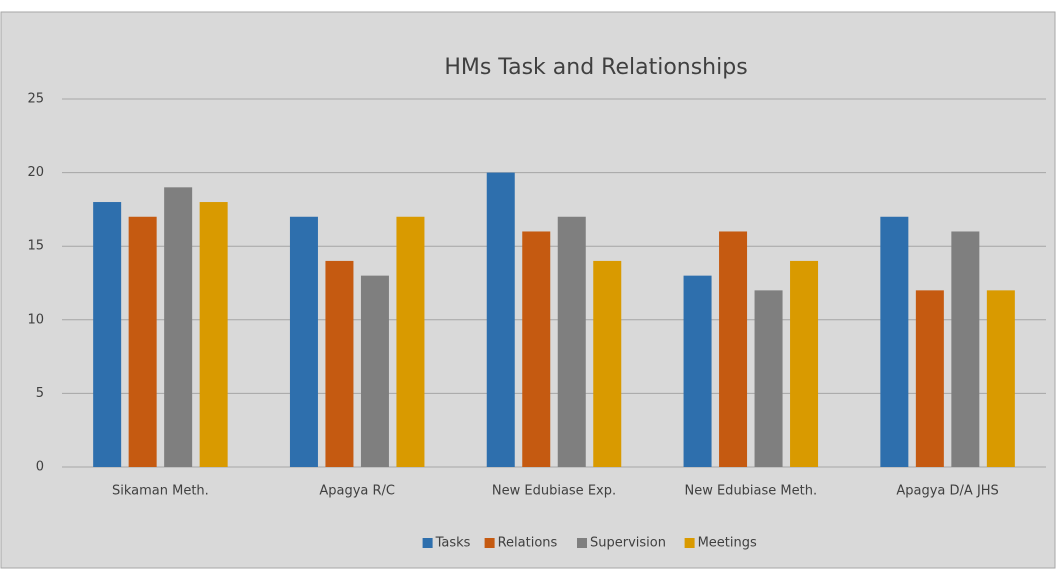 Image resolution: width=1056 pixels, height=569 pixels. I want to click on y-tick-label: 15, so click(35, 246).